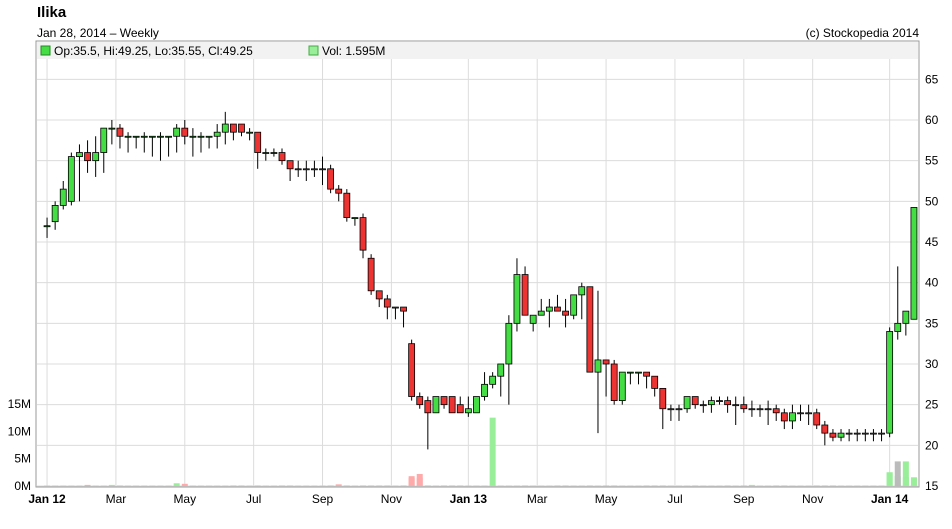 The image size is (952, 529). What do you see at coordinates (47, 499) in the screenshot?
I see `time-tick-label: Jan 12` at bounding box center [47, 499].